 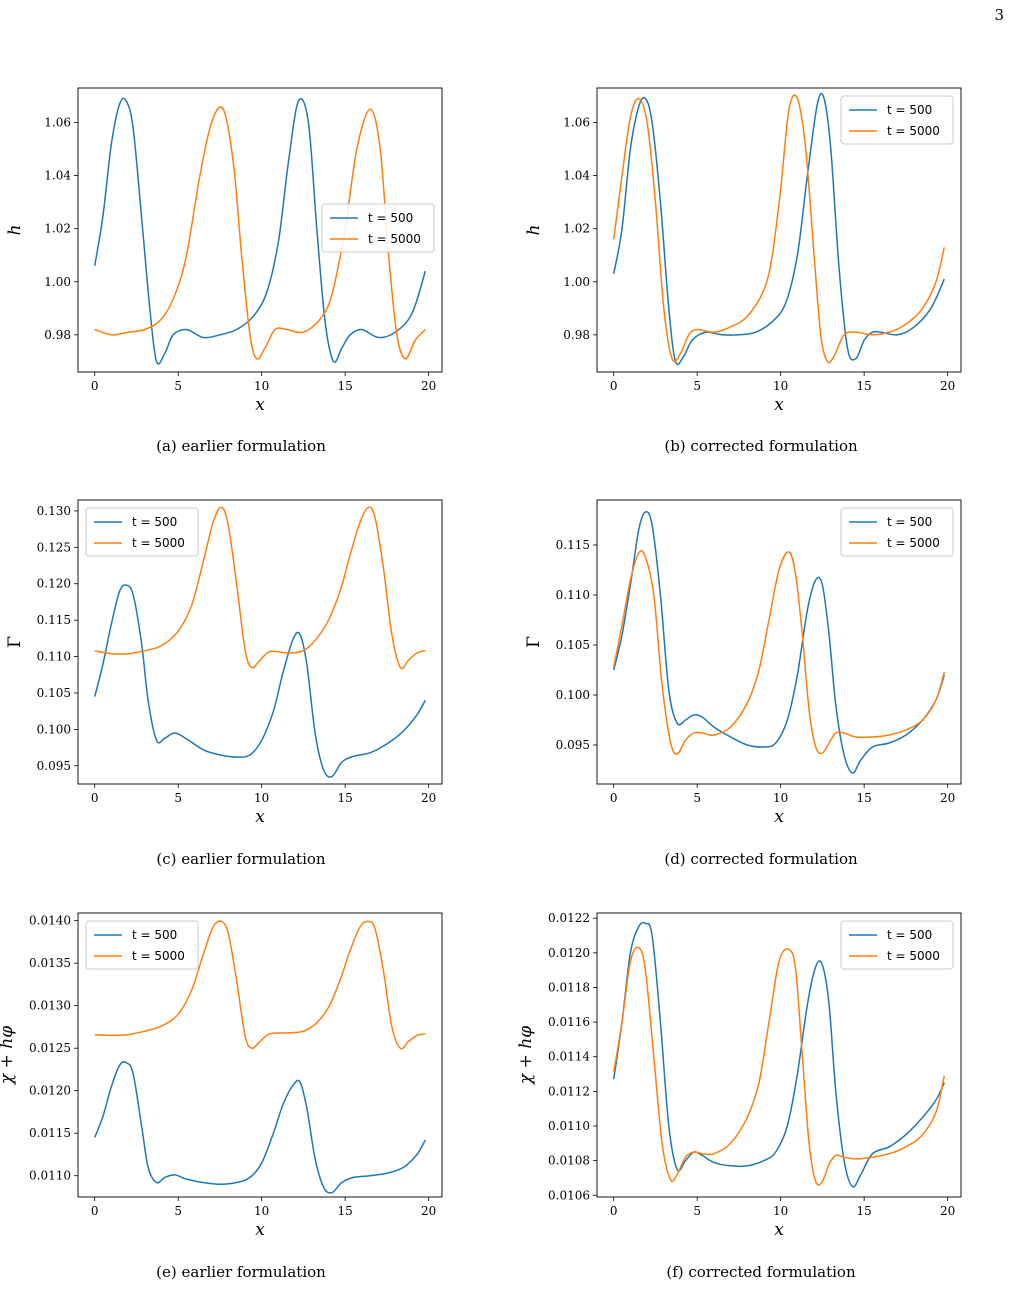 What do you see at coordinates (241, 446) in the screenshot?
I see `caption-a: (a) earlier formulation` at bounding box center [241, 446].